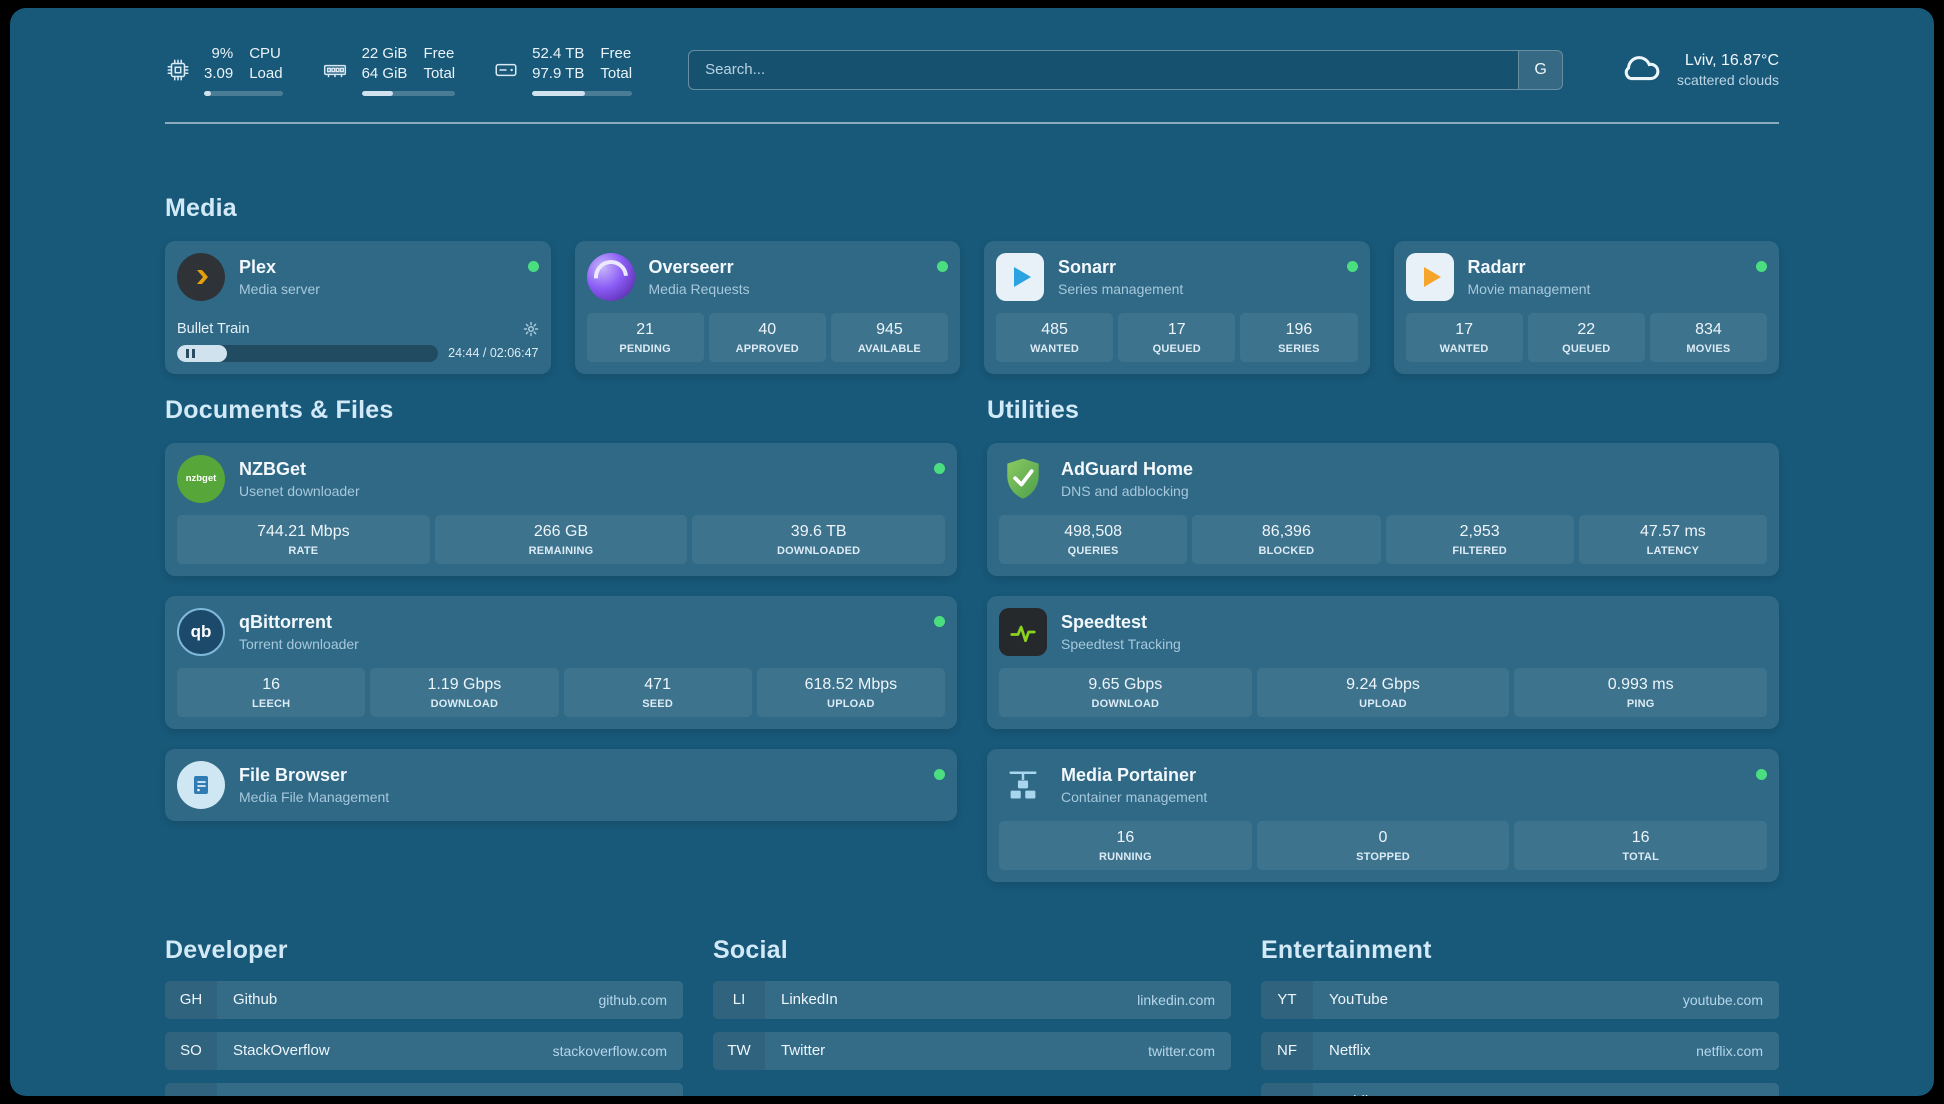 The width and height of the screenshot is (1944, 1104). I want to click on stat-tile: 9.65 Gbps DOWNLOAD, so click(1125, 692).